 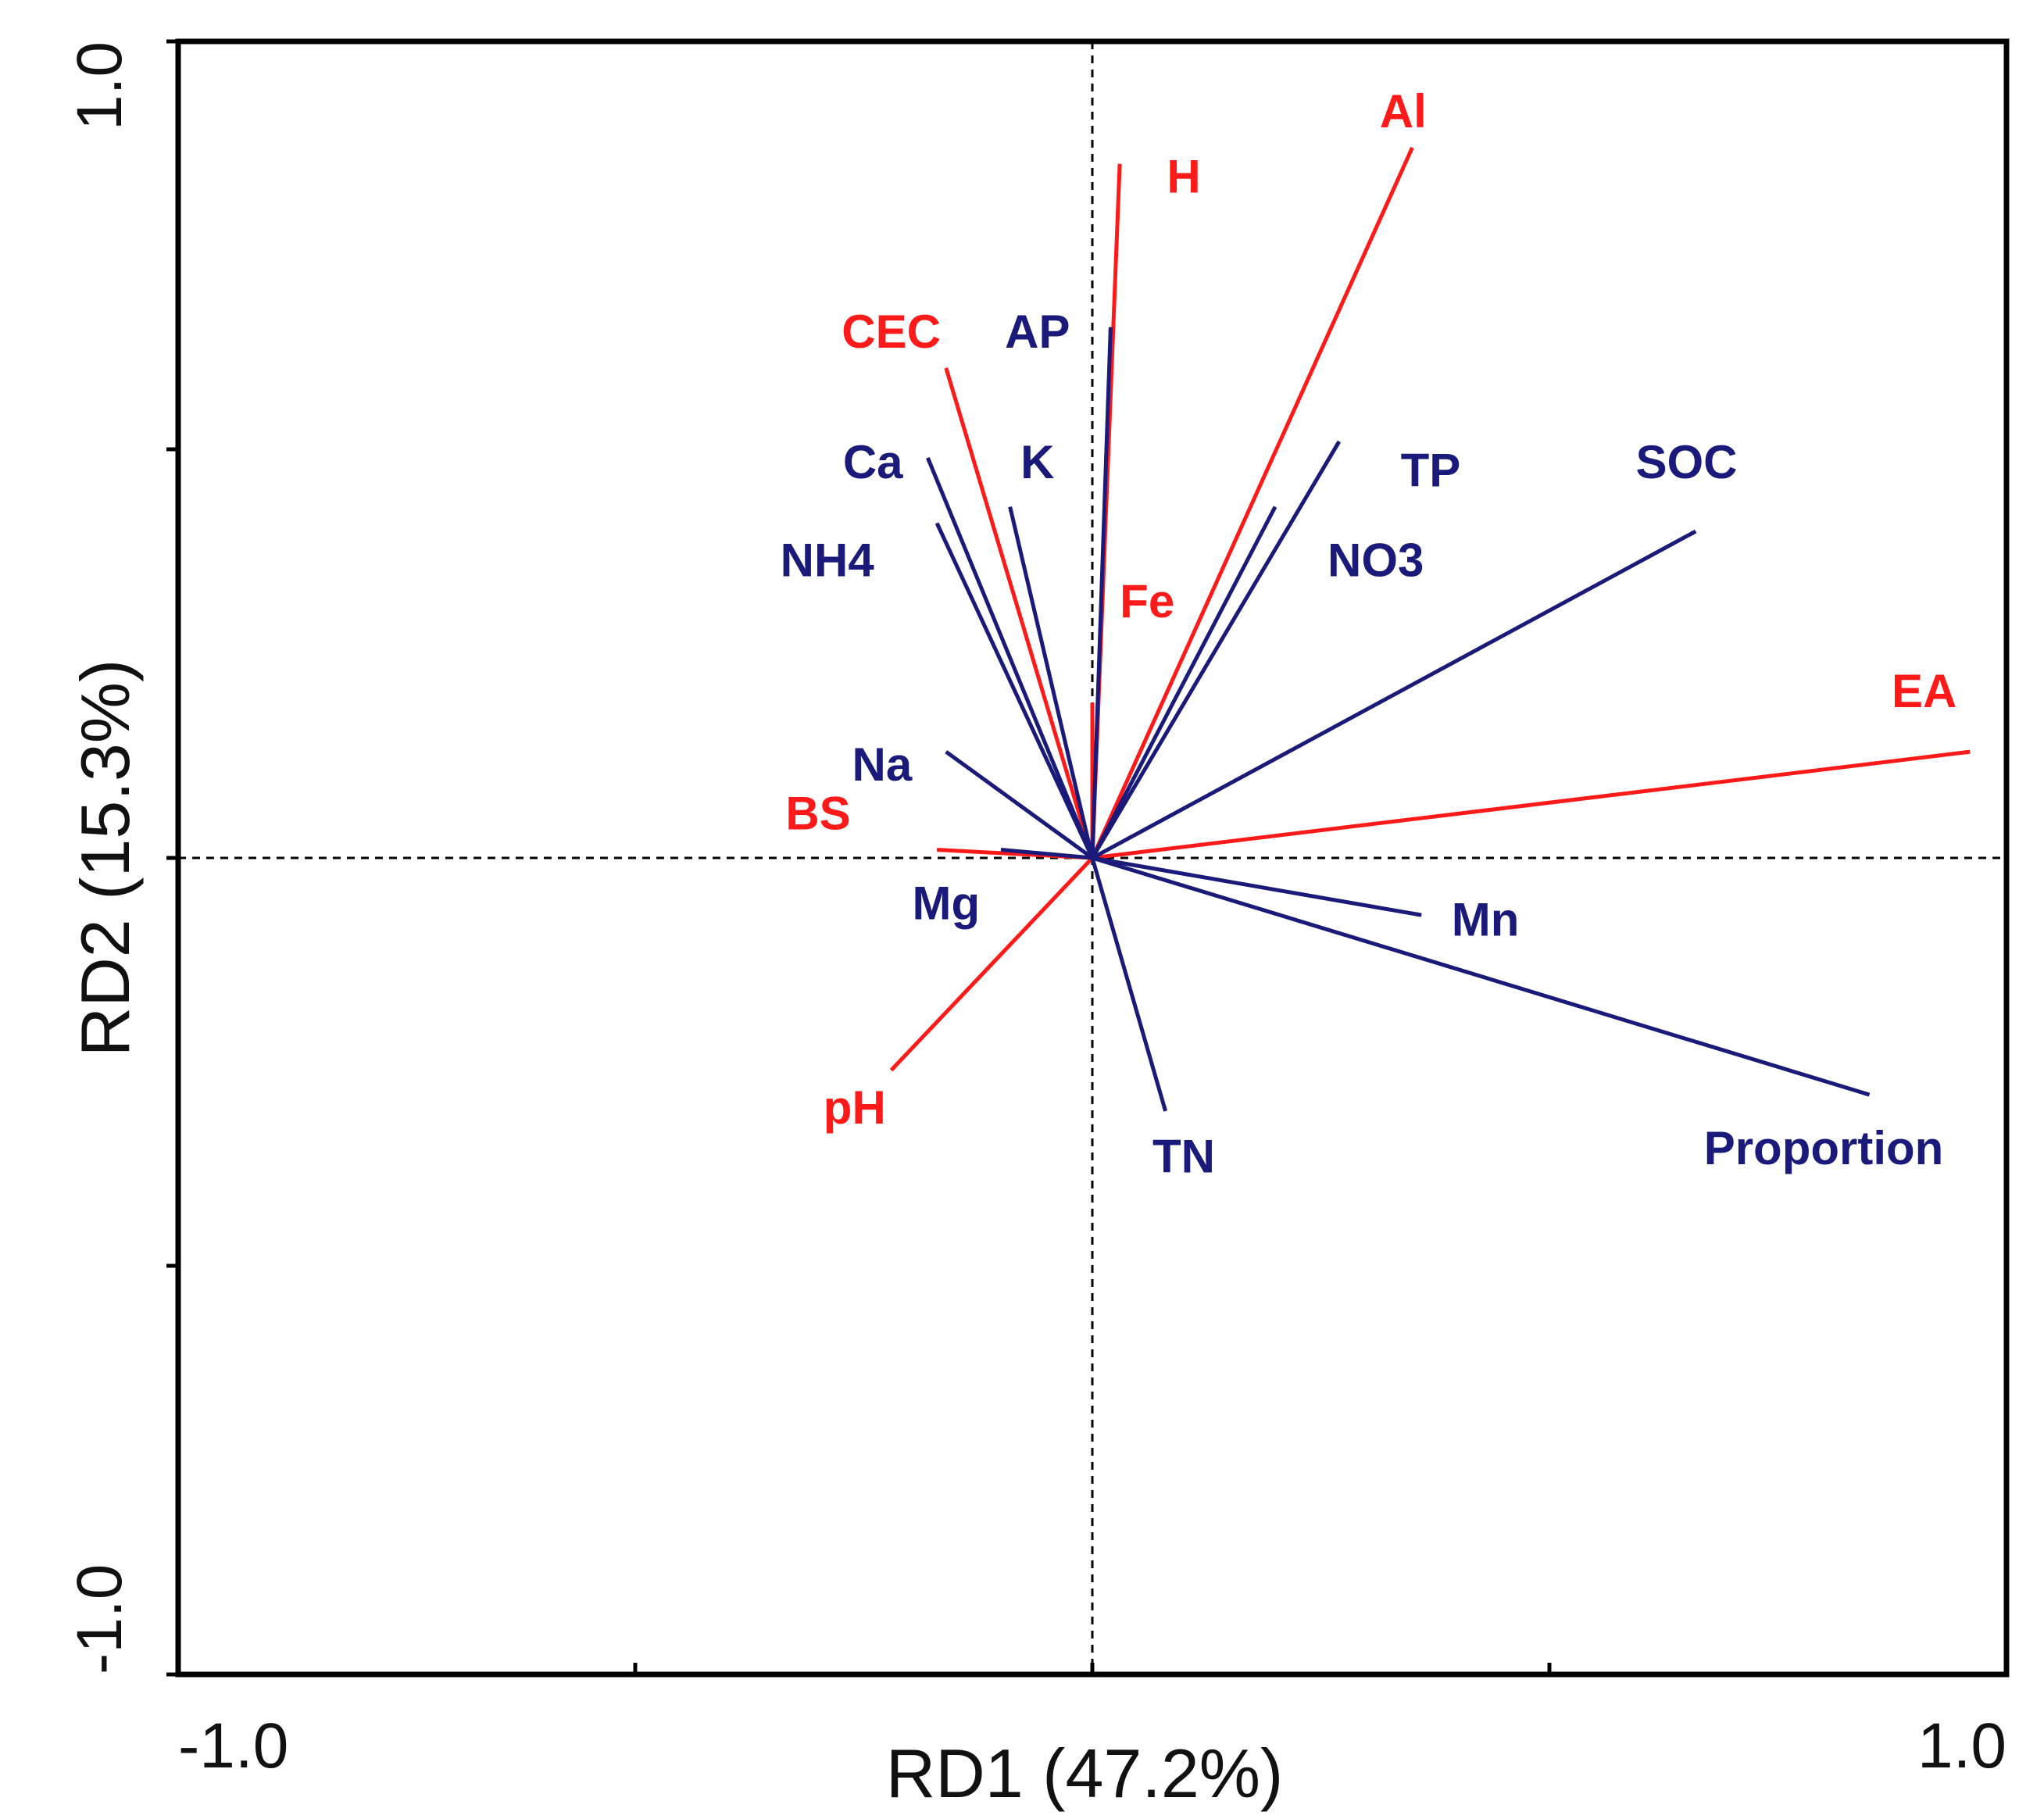 What do you see at coordinates (1085, 1773) in the screenshot?
I see `x-axis-title: RD1 (47.2%)` at bounding box center [1085, 1773].